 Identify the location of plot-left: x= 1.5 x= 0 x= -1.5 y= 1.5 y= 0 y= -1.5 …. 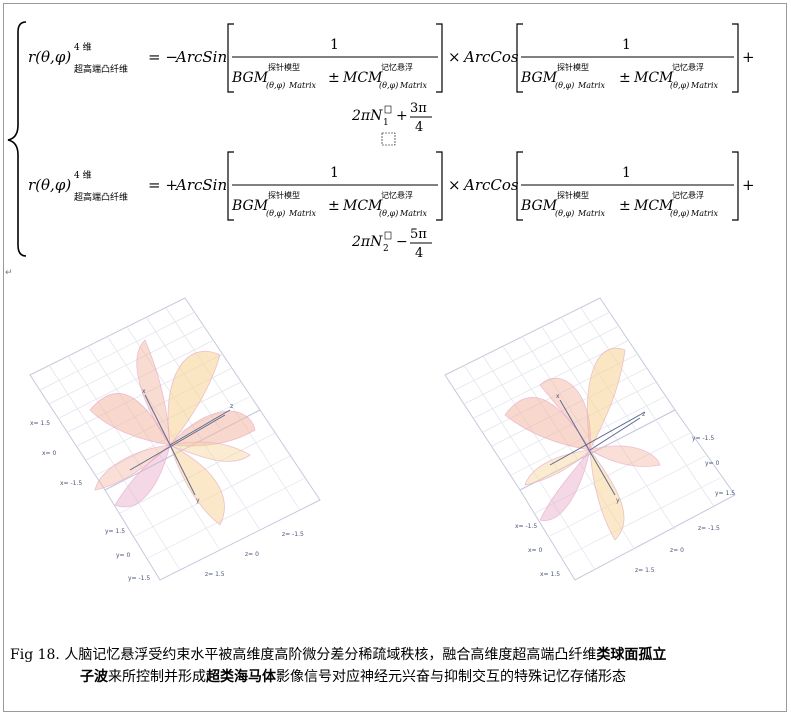
(175, 439).